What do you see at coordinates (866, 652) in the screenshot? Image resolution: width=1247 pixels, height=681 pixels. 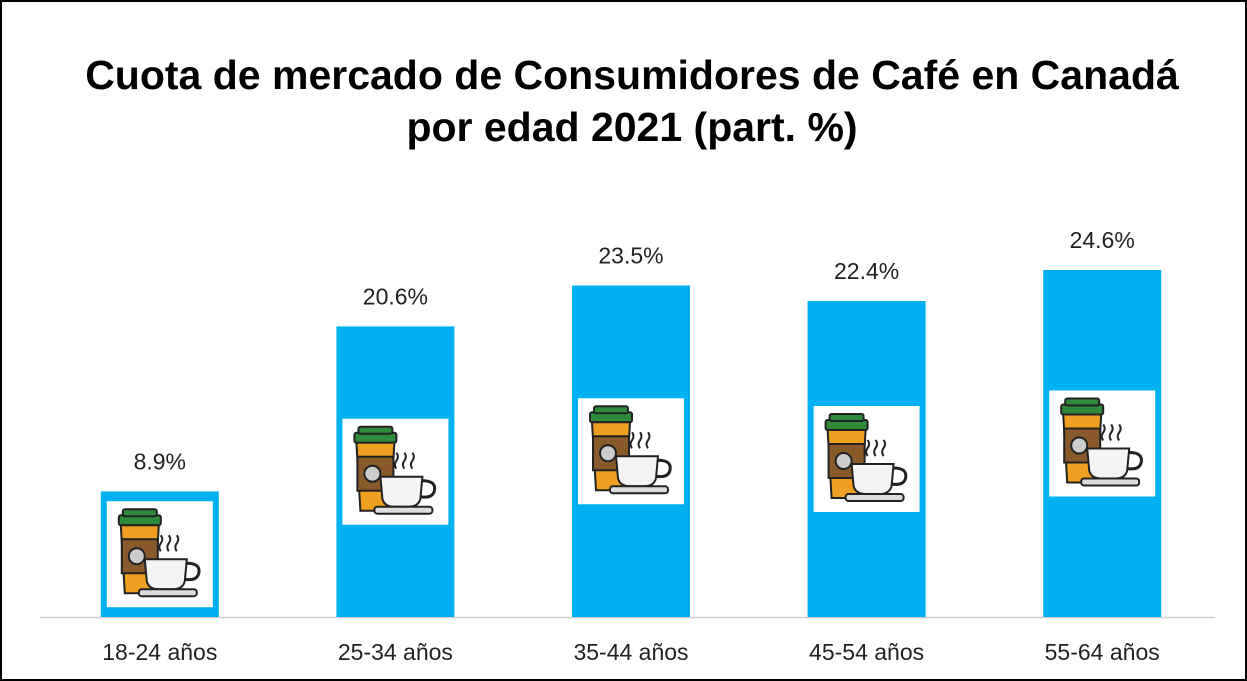 I see `x-tick-label: 45-54 años` at bounding box center [866, 652].